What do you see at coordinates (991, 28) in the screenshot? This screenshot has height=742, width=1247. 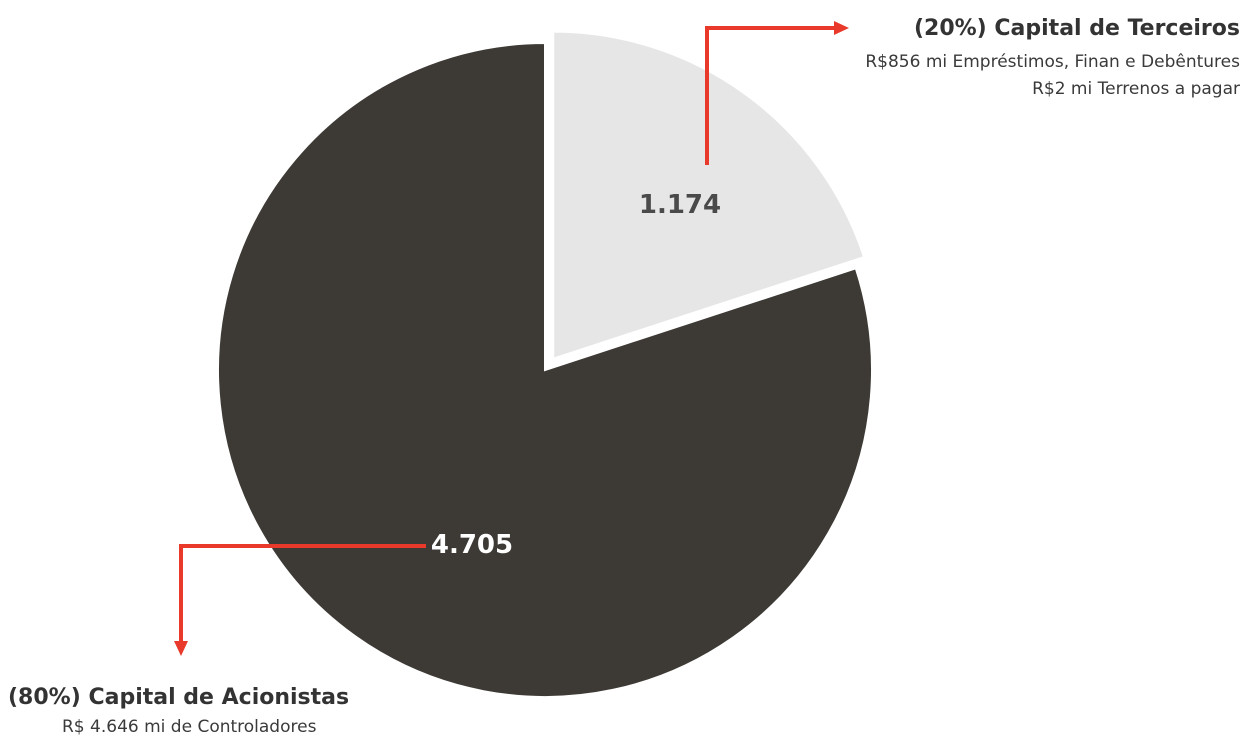 I see `callout-terceiros-space` at bounding box center [991, 28].